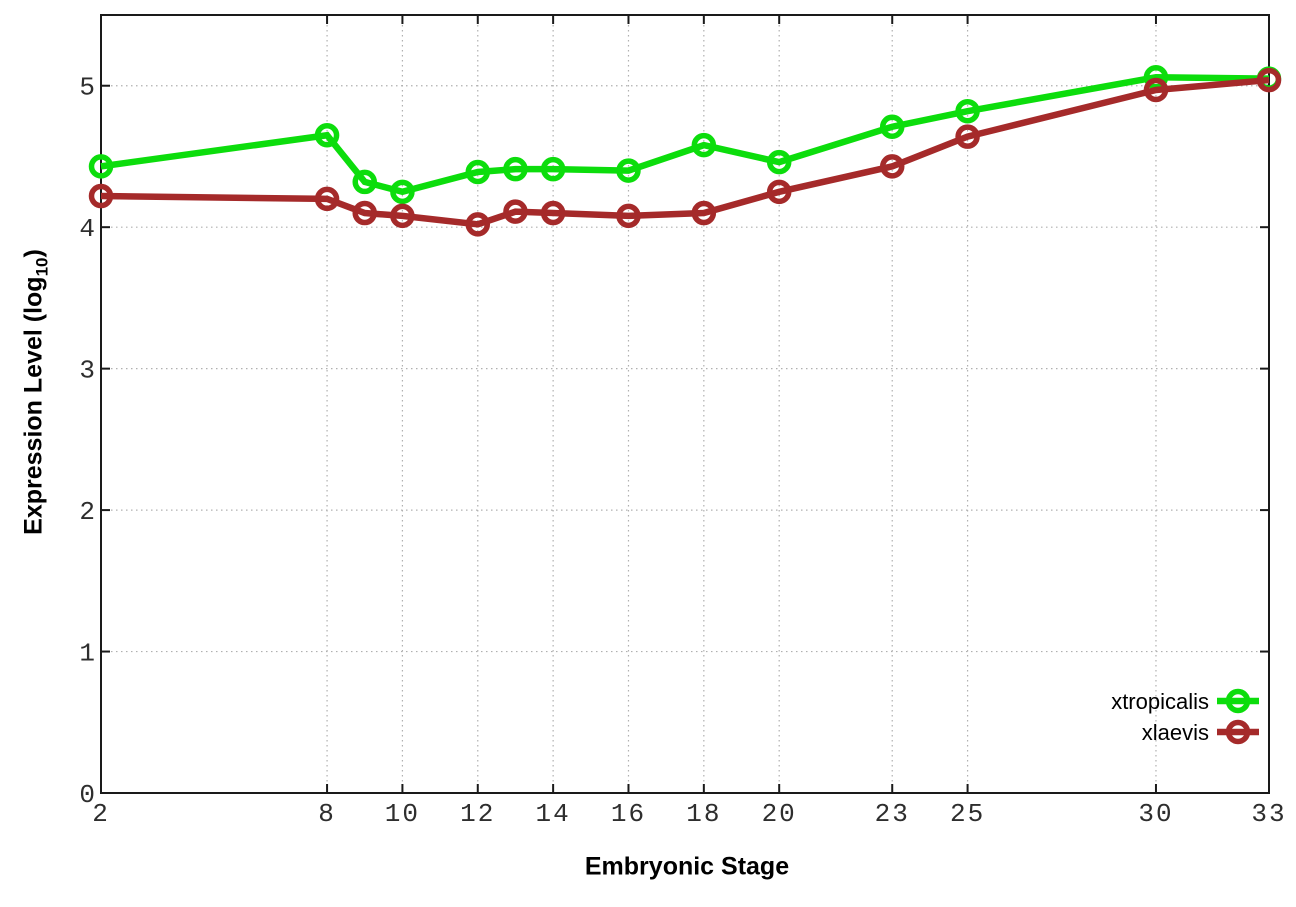 The width and height of the screenshot is (1296, 907). What do you see at coordinates (42, 267) in the screenshot?
I see `y-axis-title-subscript: 10` at bounding box center [42, 267].